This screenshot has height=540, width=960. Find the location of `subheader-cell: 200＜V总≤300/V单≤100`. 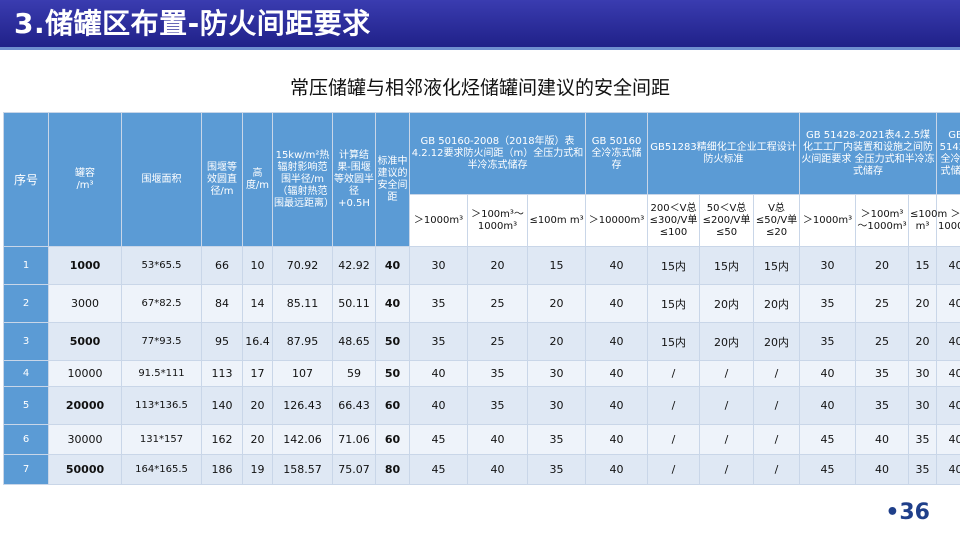

subheader-cell: 200＜V总≤300/V单≤100 is located at coordinates (674, 220).